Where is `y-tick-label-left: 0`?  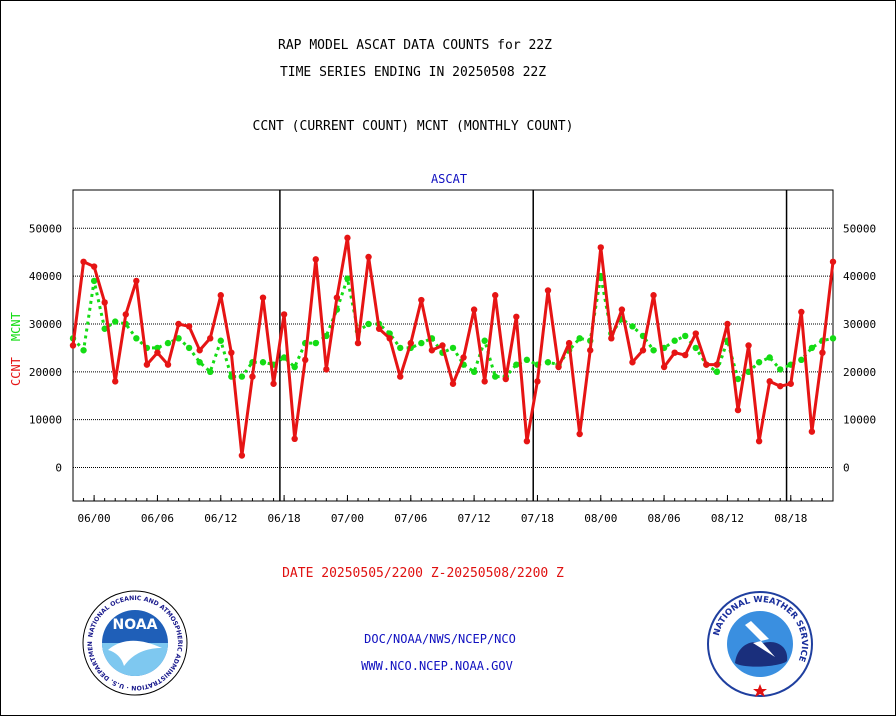
y-tick-label-left: 0 is located at coordinates (58, 468).